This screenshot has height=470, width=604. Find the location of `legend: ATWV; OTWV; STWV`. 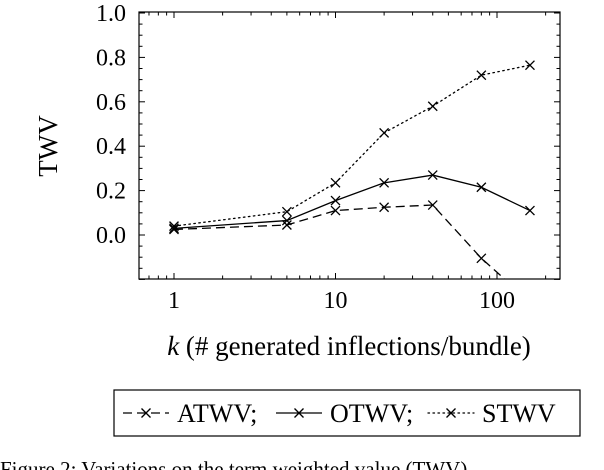

legend: ATWV; OTWV; STWV is located at coordinates (347, 413).